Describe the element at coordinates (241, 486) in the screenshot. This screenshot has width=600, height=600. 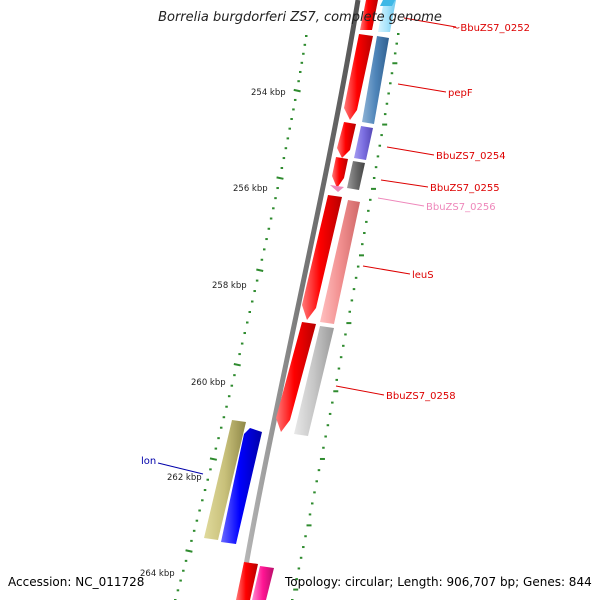
I see `gene-lon-arrow` at that location.